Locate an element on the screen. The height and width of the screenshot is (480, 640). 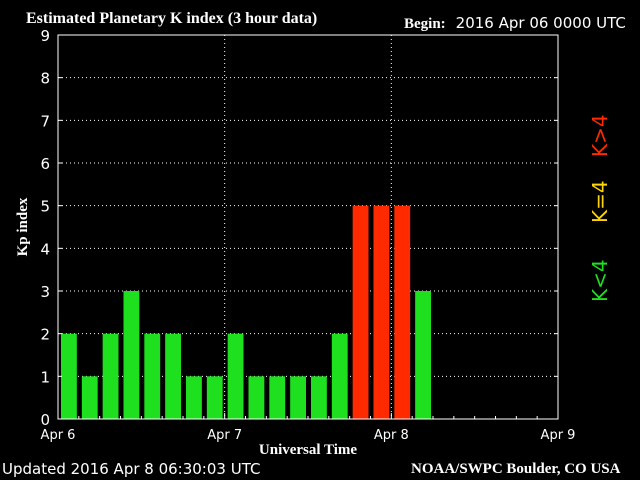
legend-k-greater: K>4 is located at coordinates (600, 135).